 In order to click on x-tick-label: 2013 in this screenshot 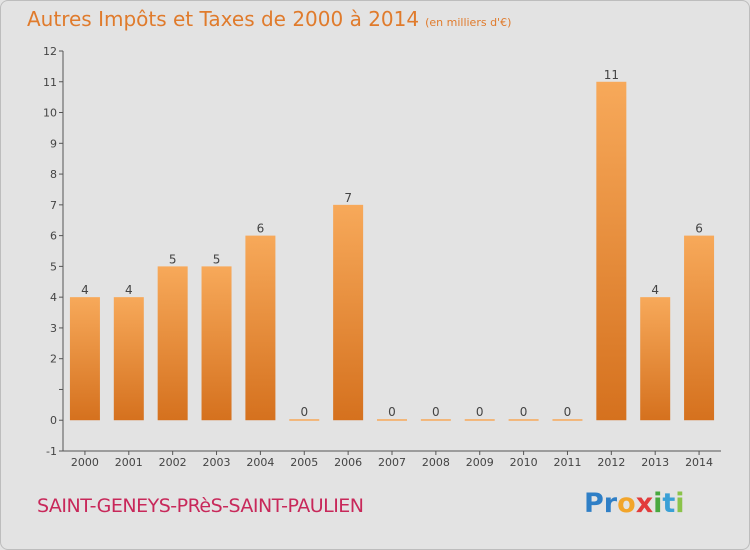, I will do `click(655, 462)`.